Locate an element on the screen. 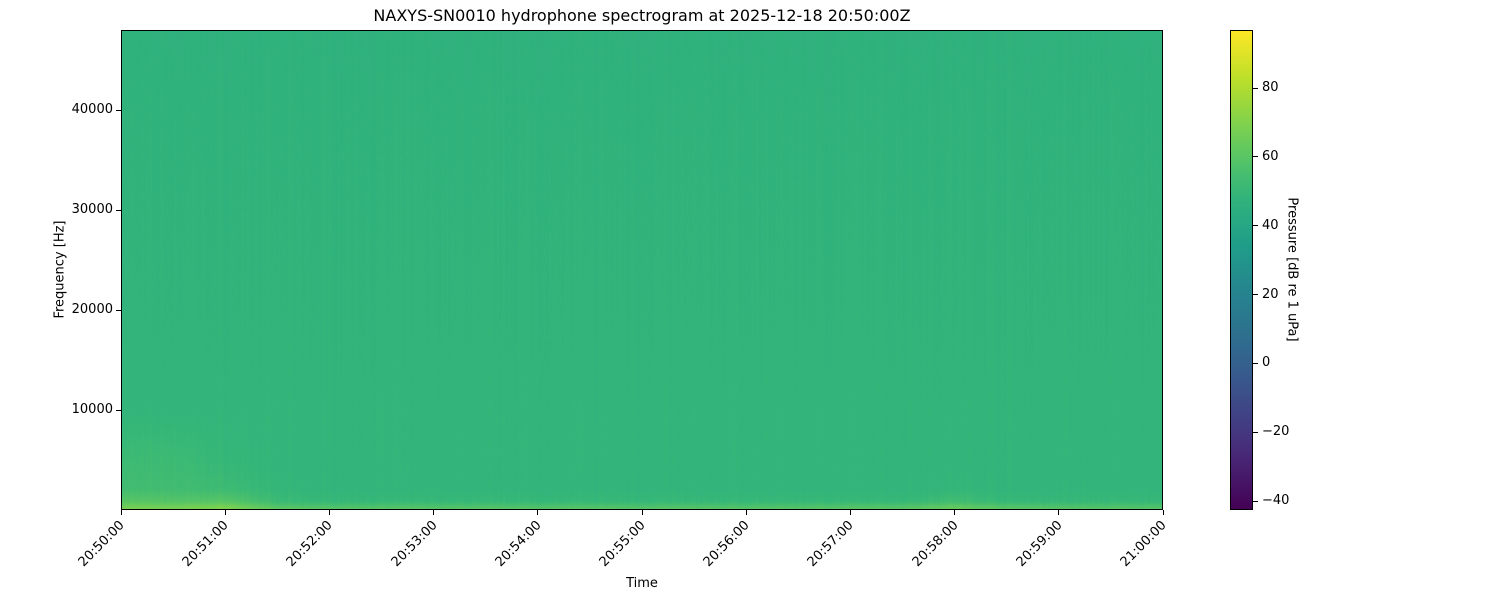  colorbar-tick-label: 60 is located at coordinates (1270, 156).